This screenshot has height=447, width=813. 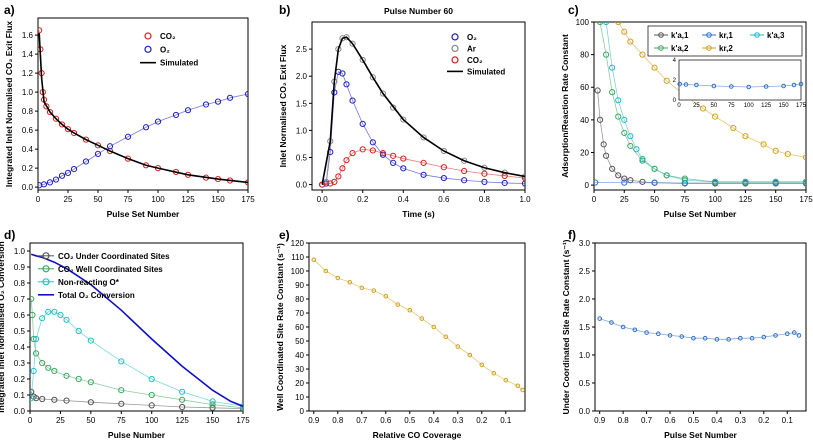 I want to click on y-tick-label: 120, so click(x=298, y=243).